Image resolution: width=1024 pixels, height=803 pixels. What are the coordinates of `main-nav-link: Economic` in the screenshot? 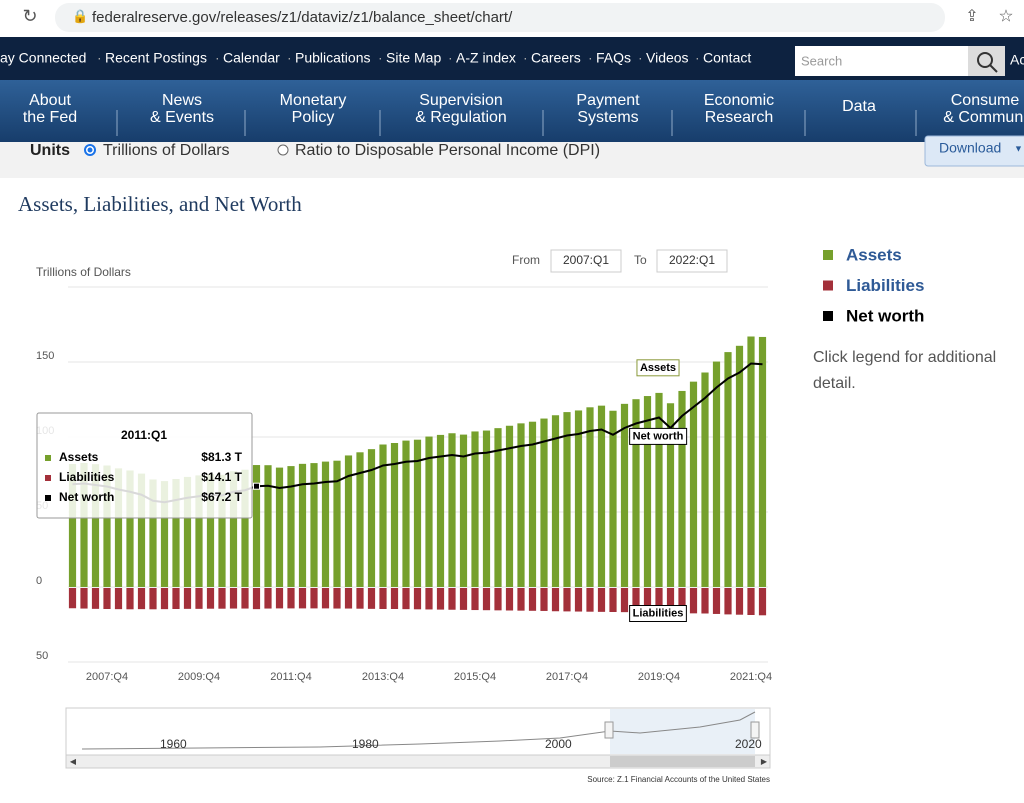 It's located at (739, 100).